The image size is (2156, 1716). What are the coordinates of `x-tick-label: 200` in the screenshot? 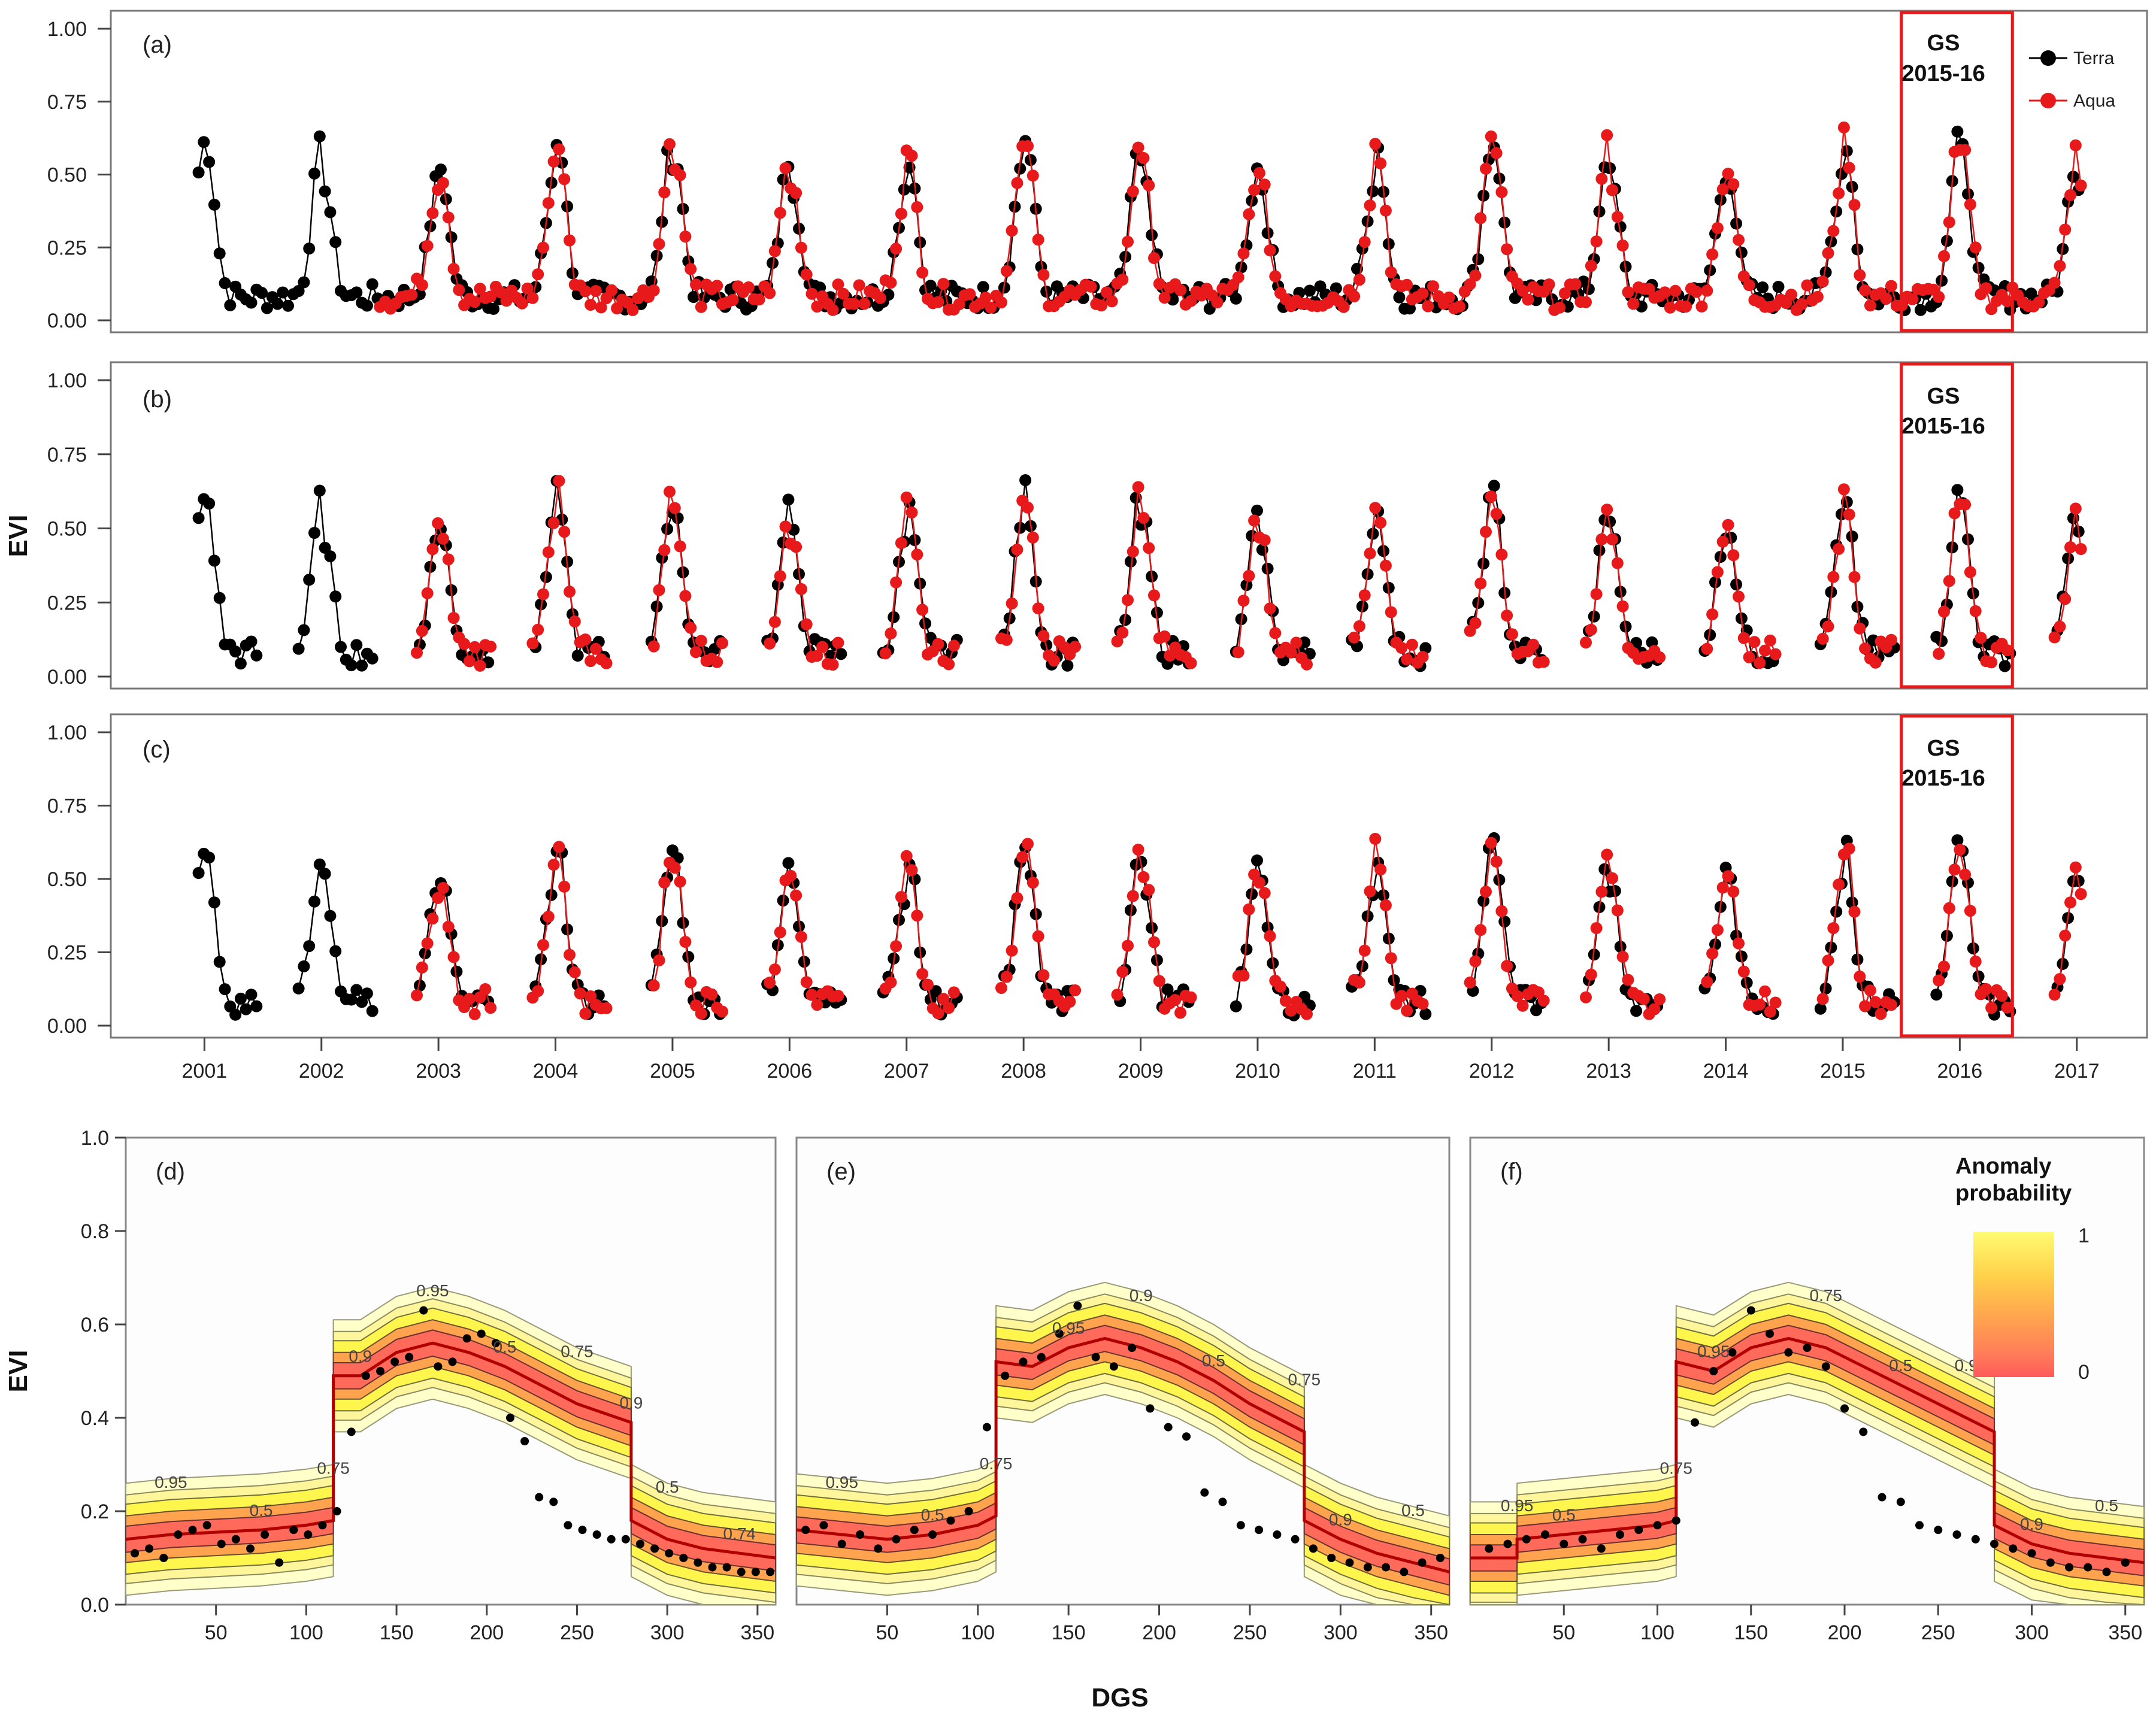 It's located at (1845, 1632).